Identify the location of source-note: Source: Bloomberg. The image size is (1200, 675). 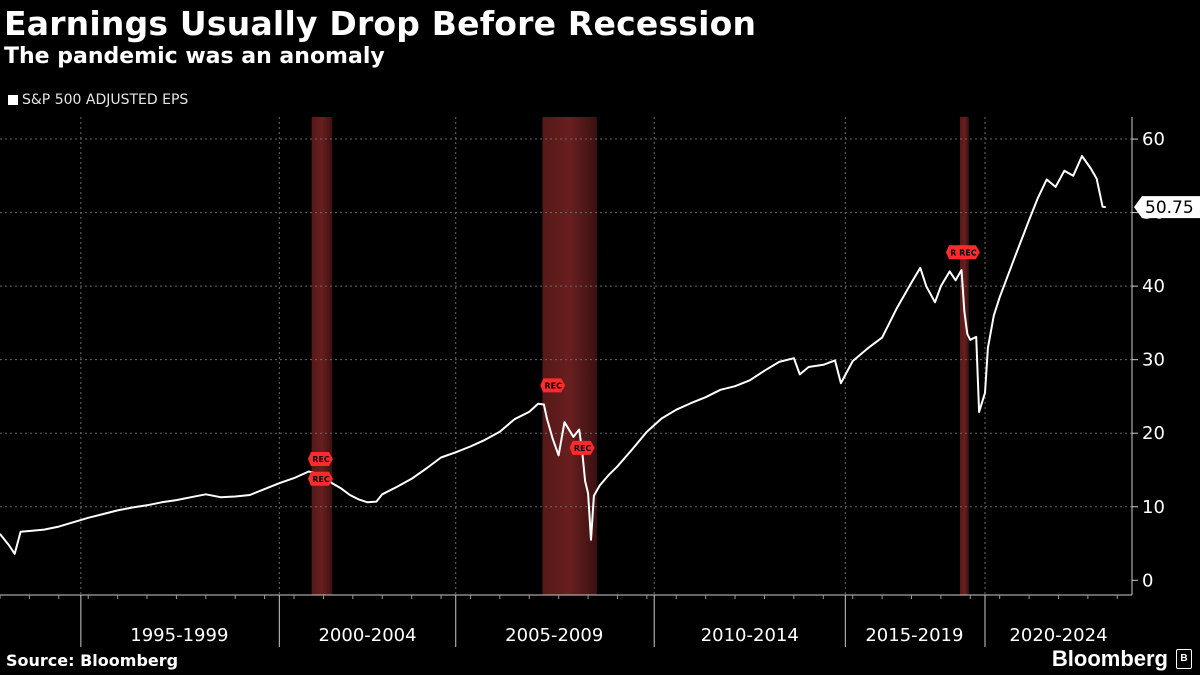
(92, 660).